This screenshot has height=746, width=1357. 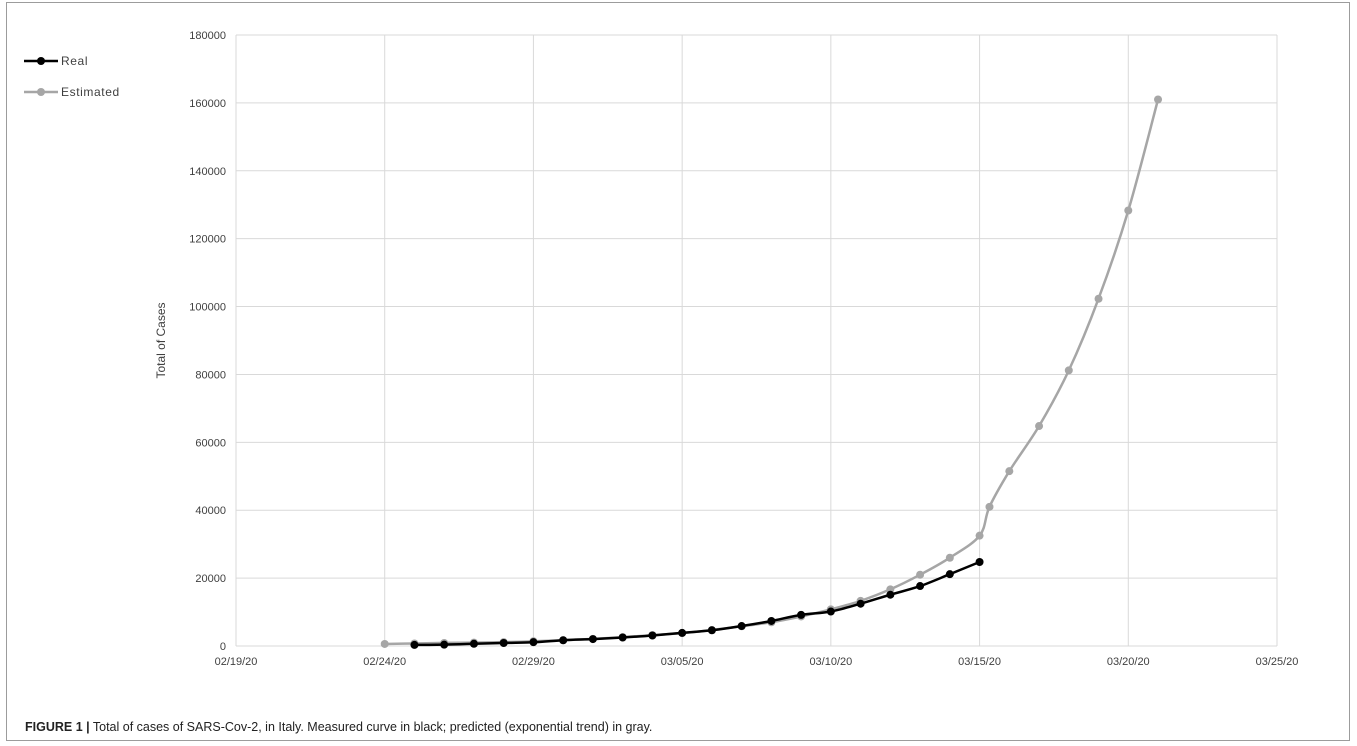 I want to click on y-tick-label: 180000, so click(x=207, y=36).